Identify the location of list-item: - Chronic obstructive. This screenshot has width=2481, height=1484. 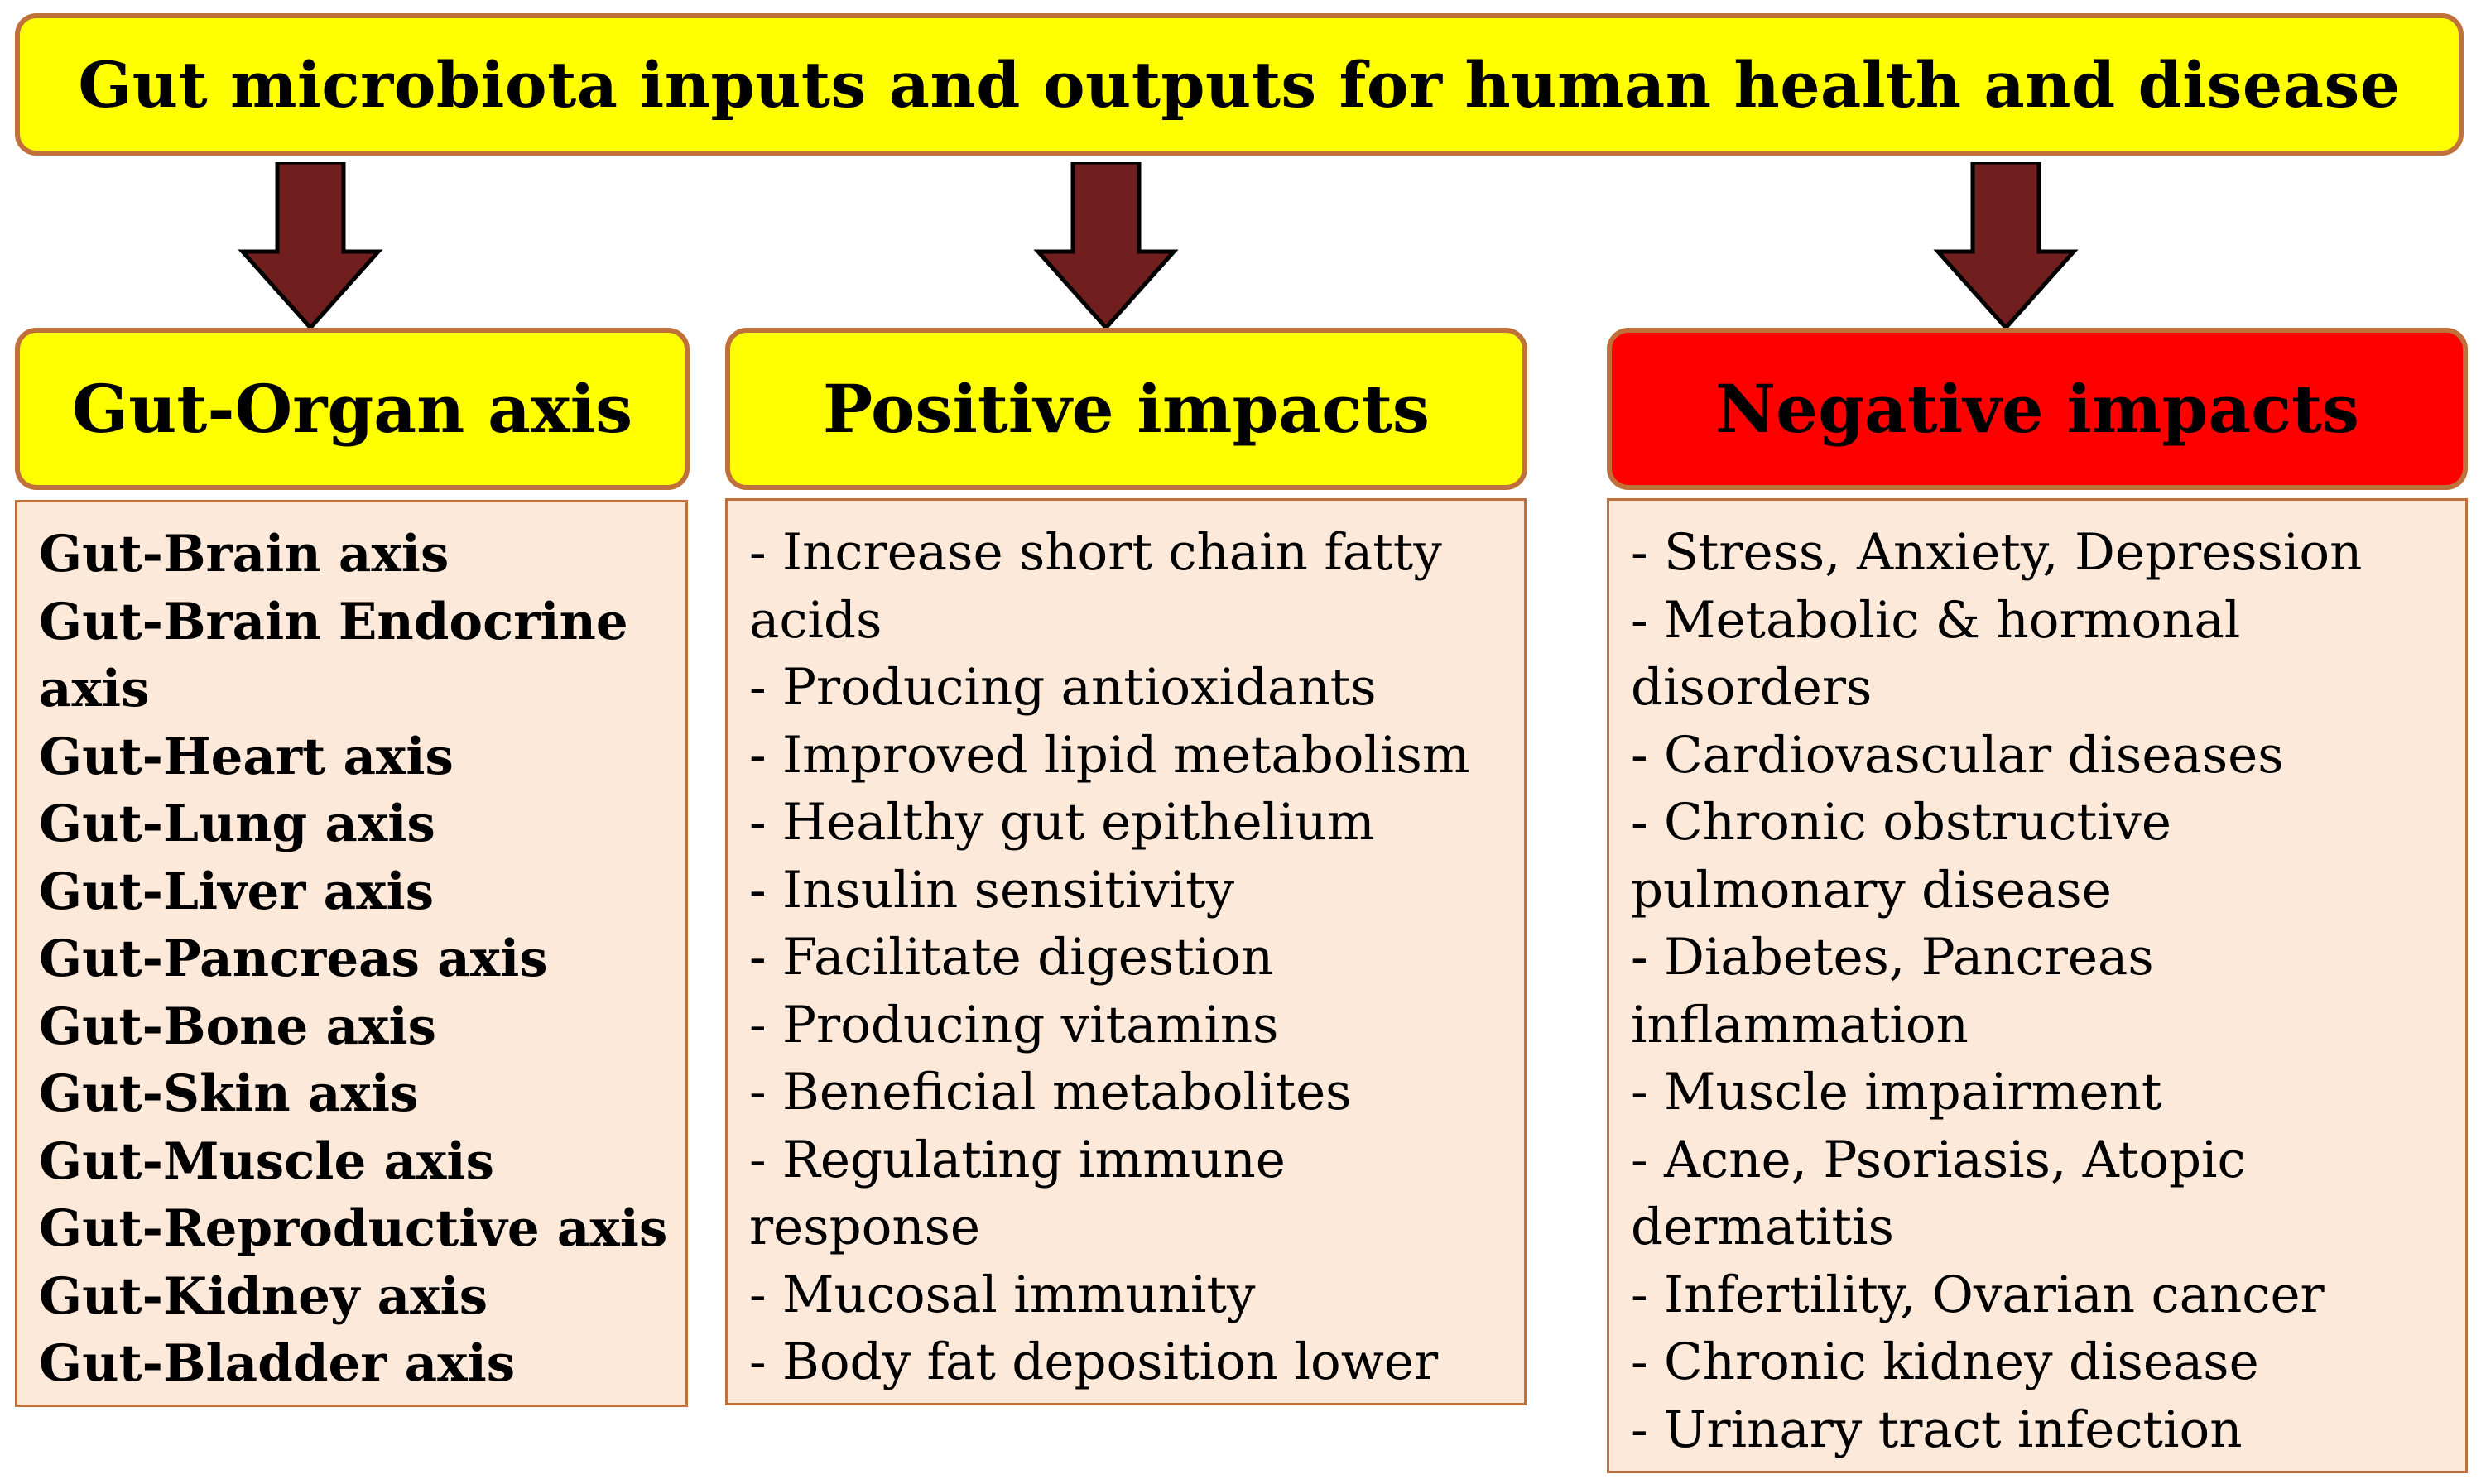
(1901, 822).